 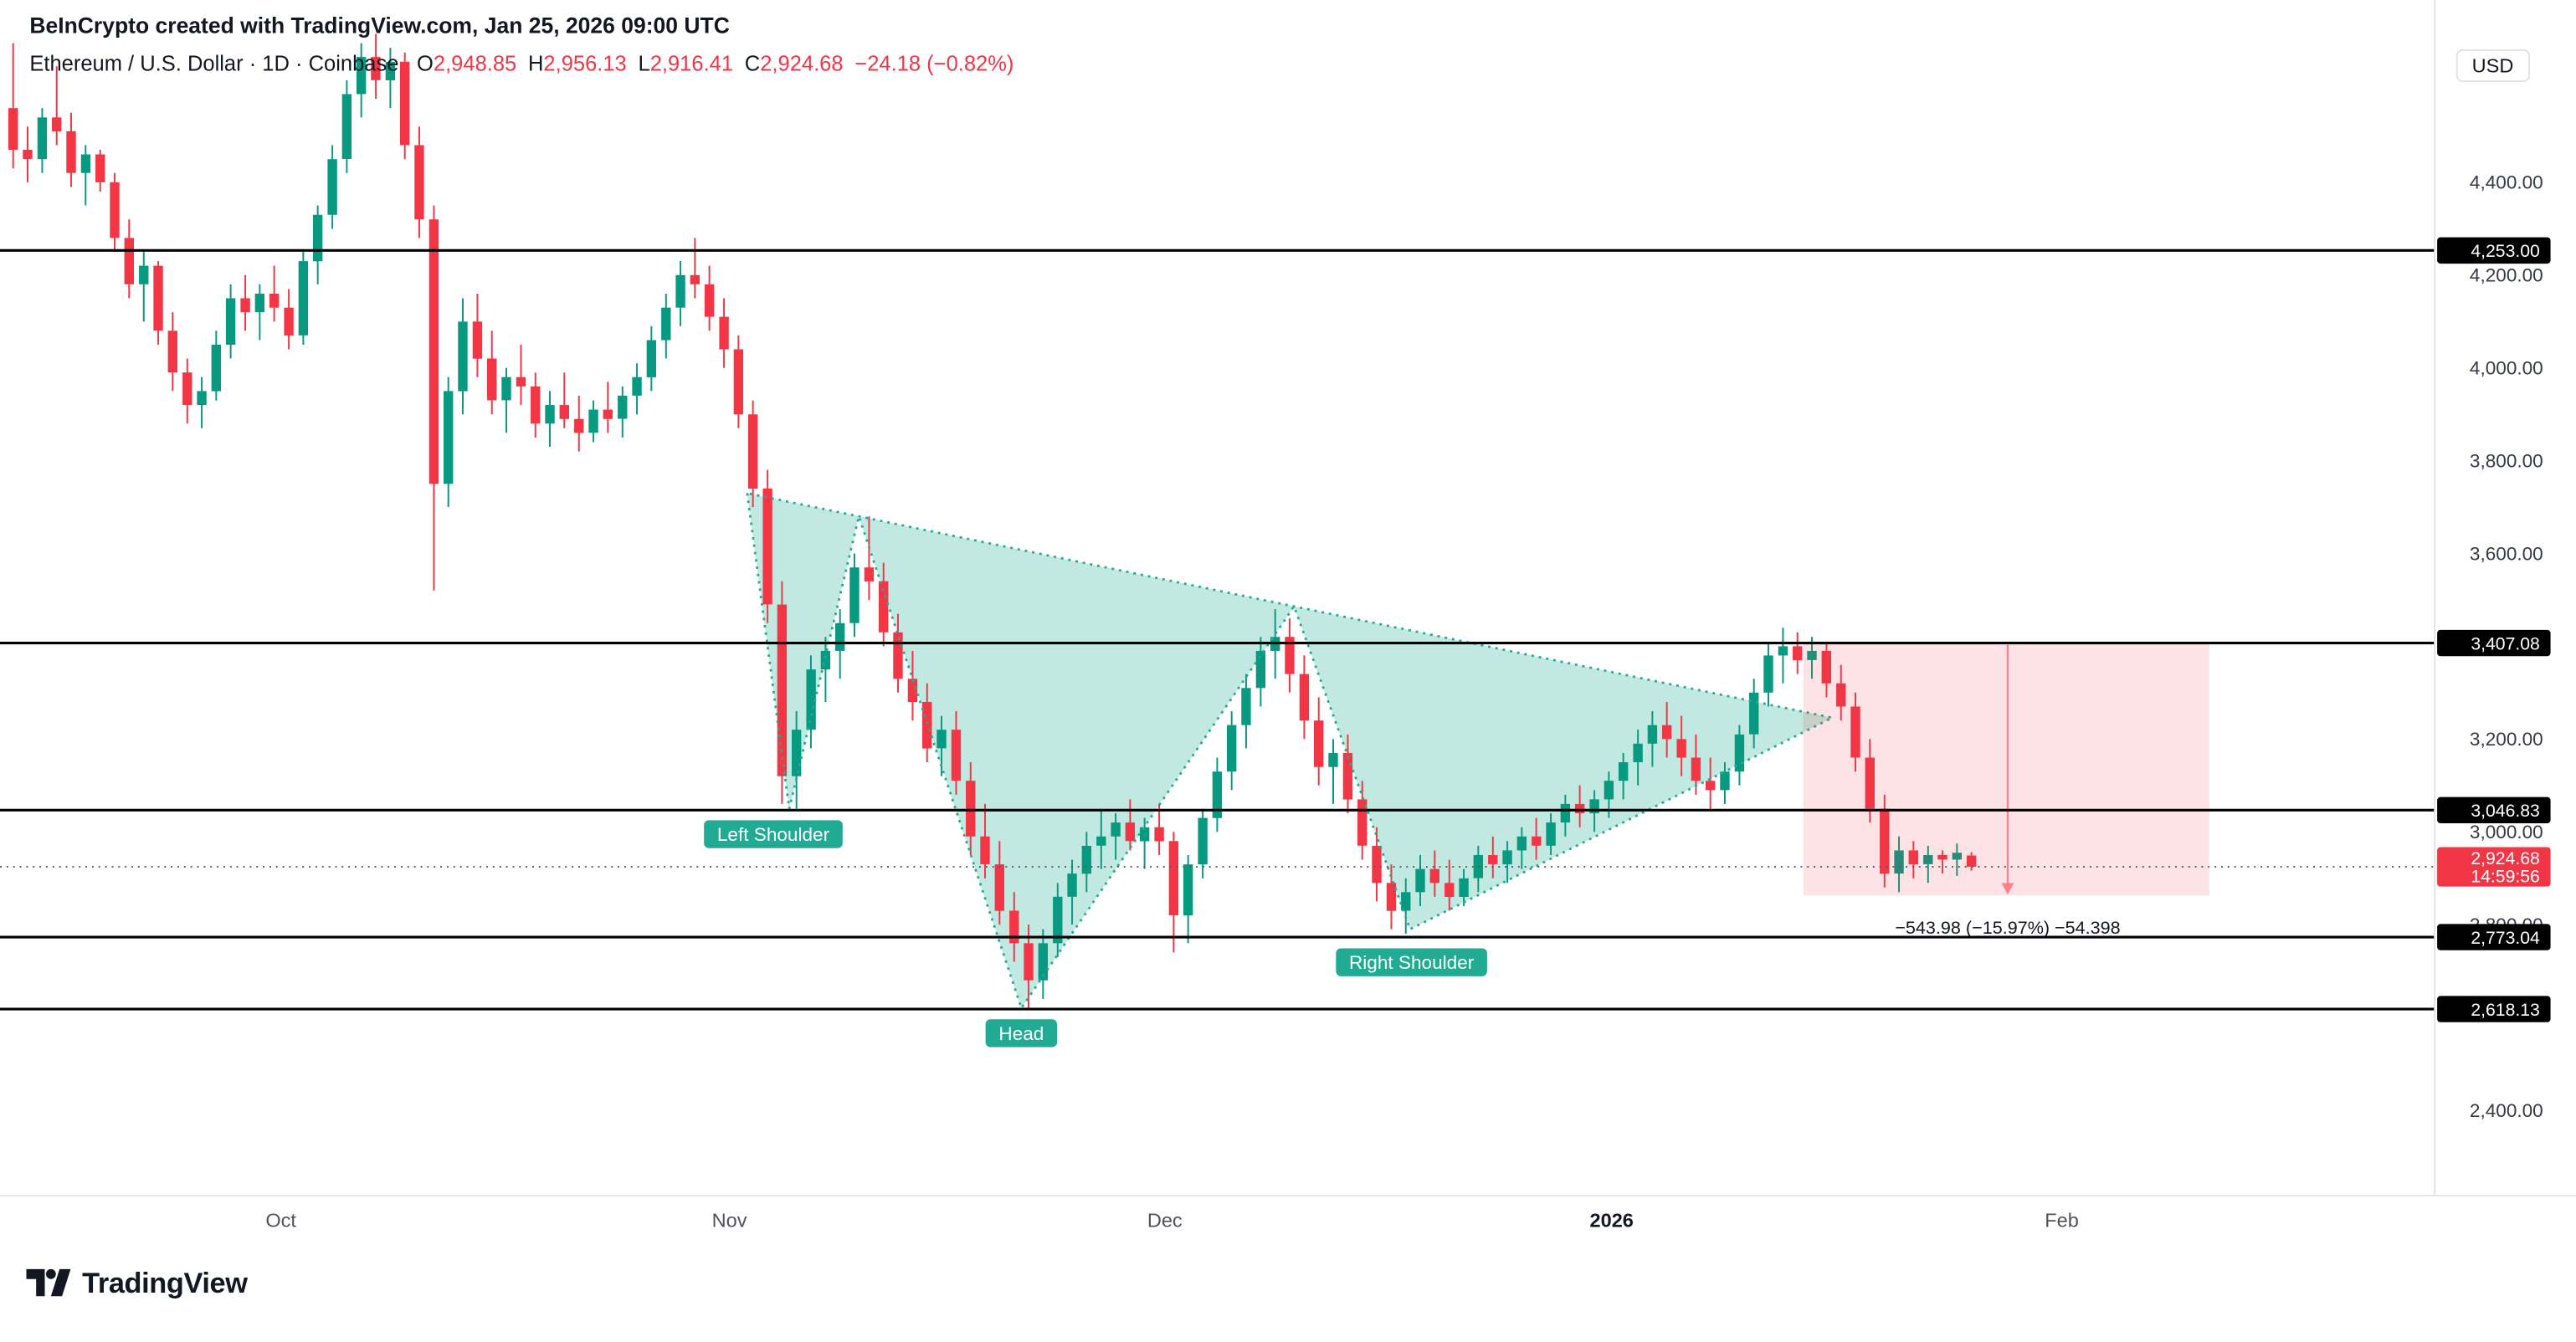 What do you see at coordinates (1612, 1220) in the screenshot?
I see `time-axis-label: 2026` at bounding box center [1612, 1220].